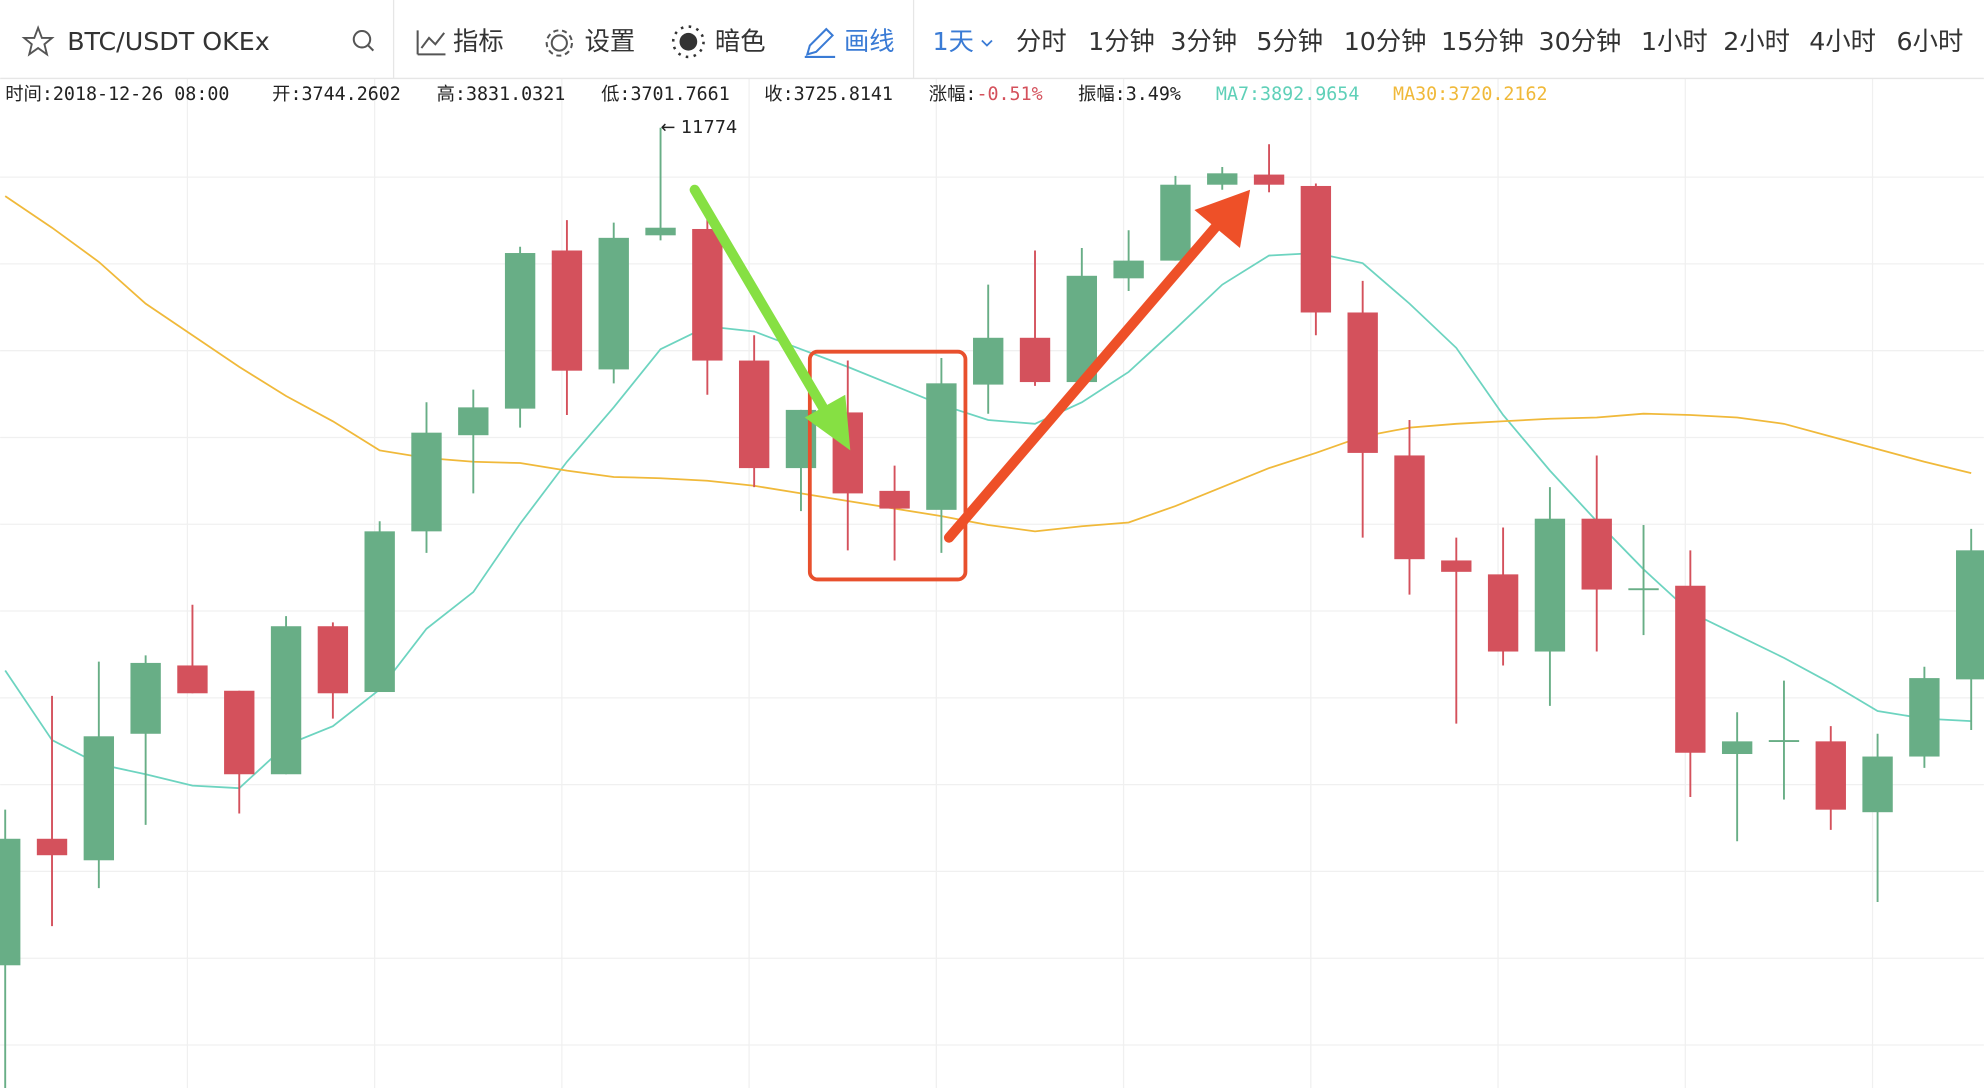  I want to click on info-label: 开:, so click(286, 94).